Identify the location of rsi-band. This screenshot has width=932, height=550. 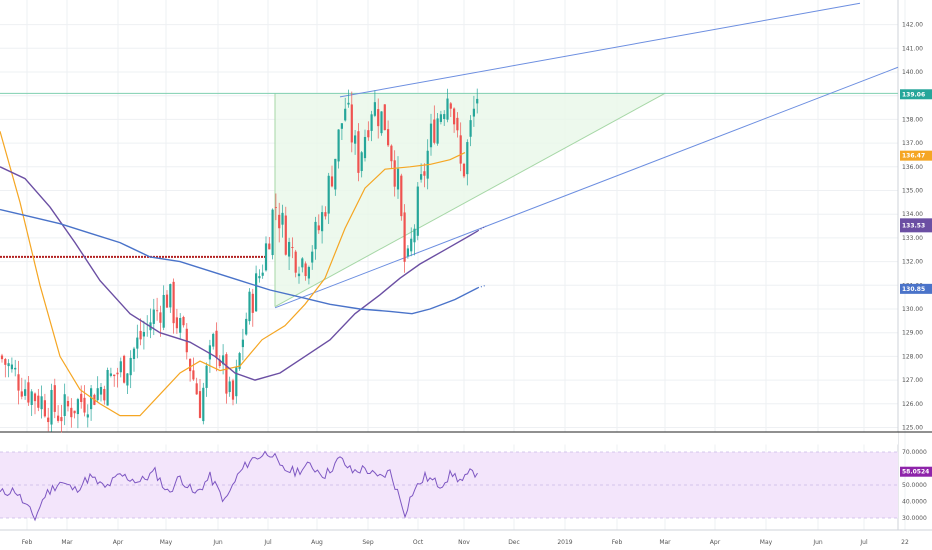
(449, 485).